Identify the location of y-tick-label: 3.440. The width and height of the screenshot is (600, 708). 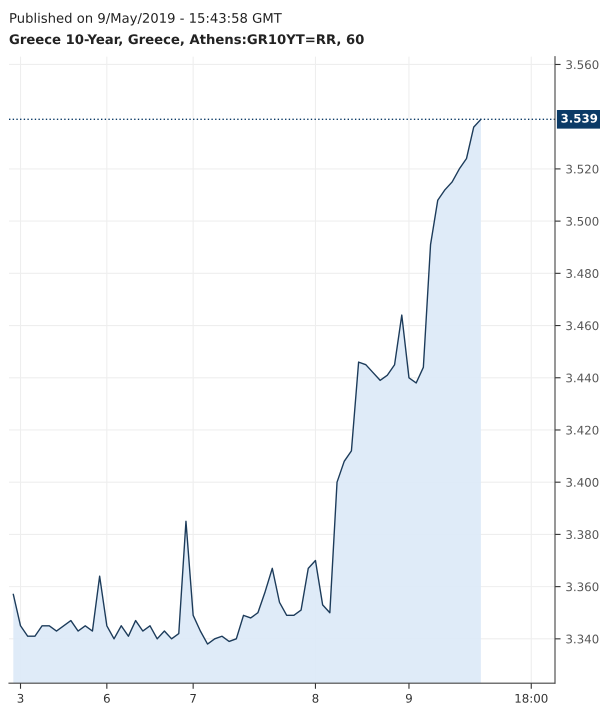
(582, 377).